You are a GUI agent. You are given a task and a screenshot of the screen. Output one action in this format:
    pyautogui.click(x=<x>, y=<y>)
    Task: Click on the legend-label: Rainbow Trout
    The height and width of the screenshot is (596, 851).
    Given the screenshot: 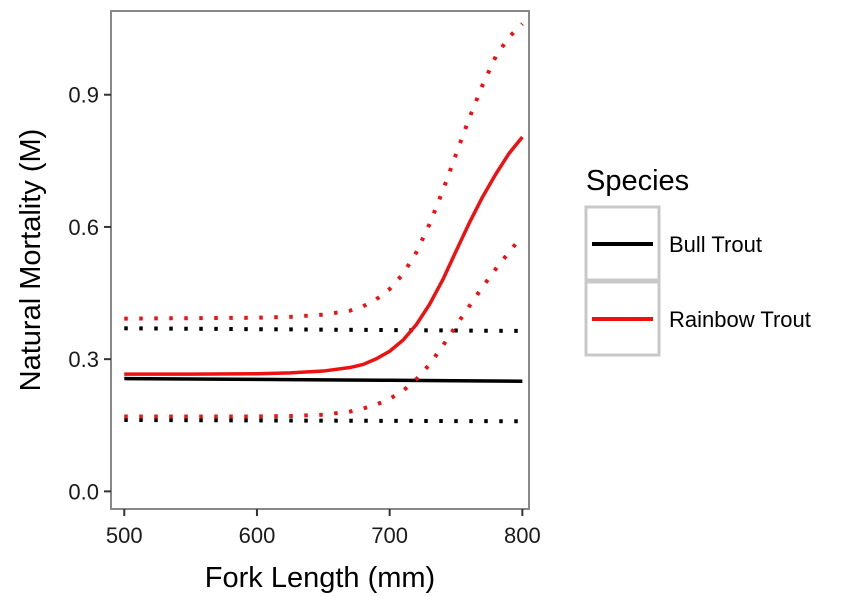 What is the action you would take?
    pyautogui.click(x=740, y=319)
    